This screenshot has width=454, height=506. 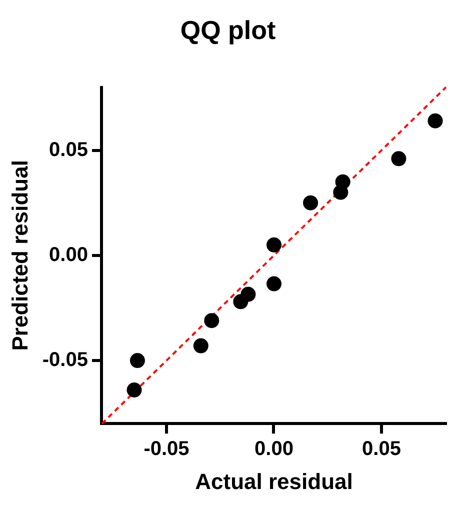 I want to click on y-tick-label: 0.05, so click(x=68, y=149).